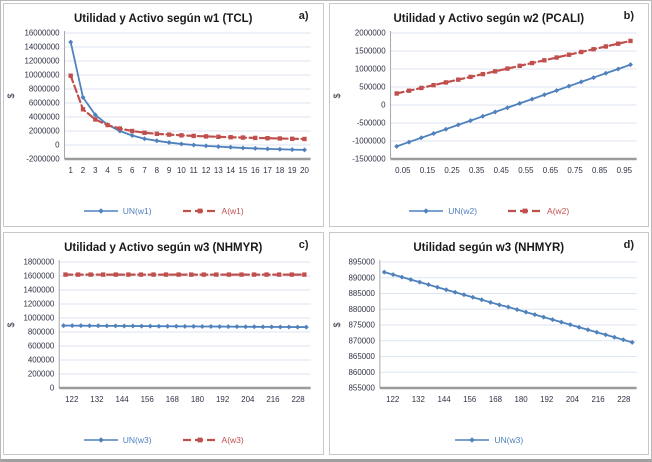  I want to click on svg-text: 800000, so click(41, 331).